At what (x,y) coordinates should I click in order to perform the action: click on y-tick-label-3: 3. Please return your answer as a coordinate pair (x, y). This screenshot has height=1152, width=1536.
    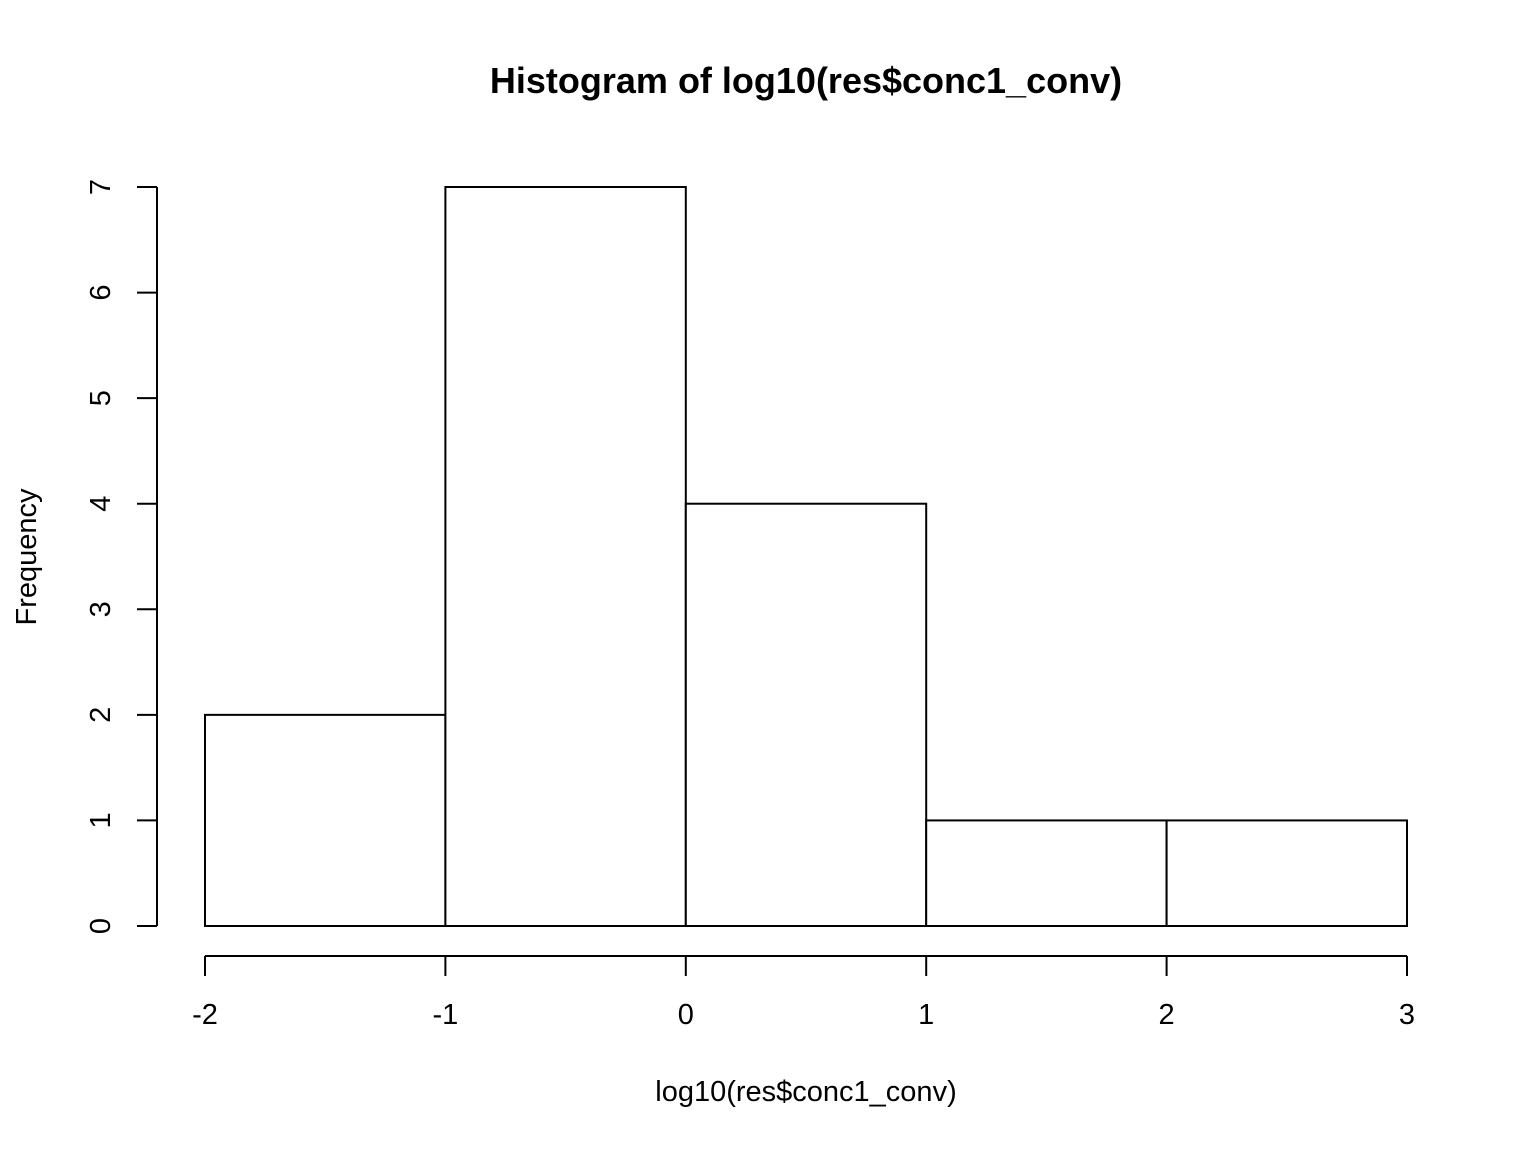
    Looking at the image, I should click on (101, 609).